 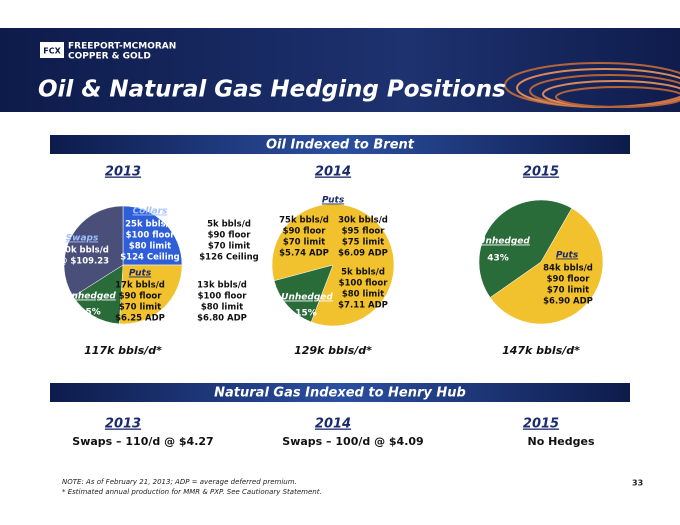 What do you see at coordinates (140, 319) in the screenshot?
I see `slice-note: $6.25 ADP` at bounding box center [140, 319].